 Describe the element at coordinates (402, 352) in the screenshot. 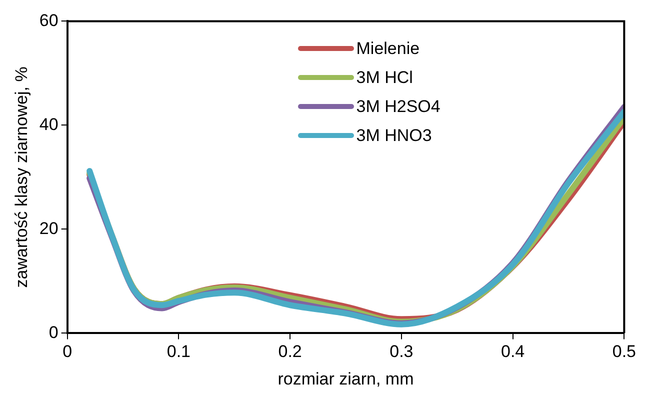

I see `x-tick-label: 0.3` at that location.